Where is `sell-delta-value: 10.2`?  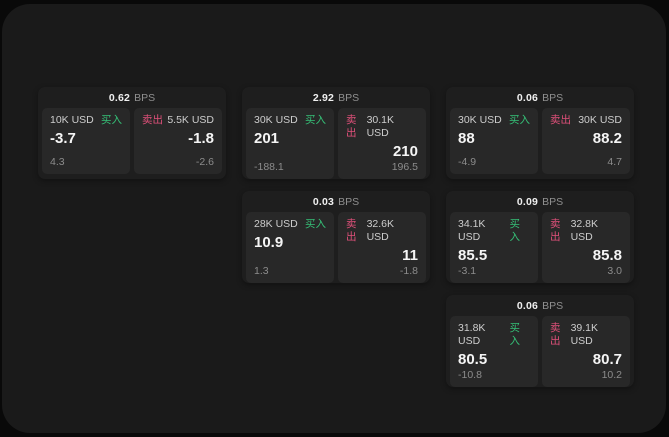 sell-delta-value: 10.2 is located at coordinates (611, 375).